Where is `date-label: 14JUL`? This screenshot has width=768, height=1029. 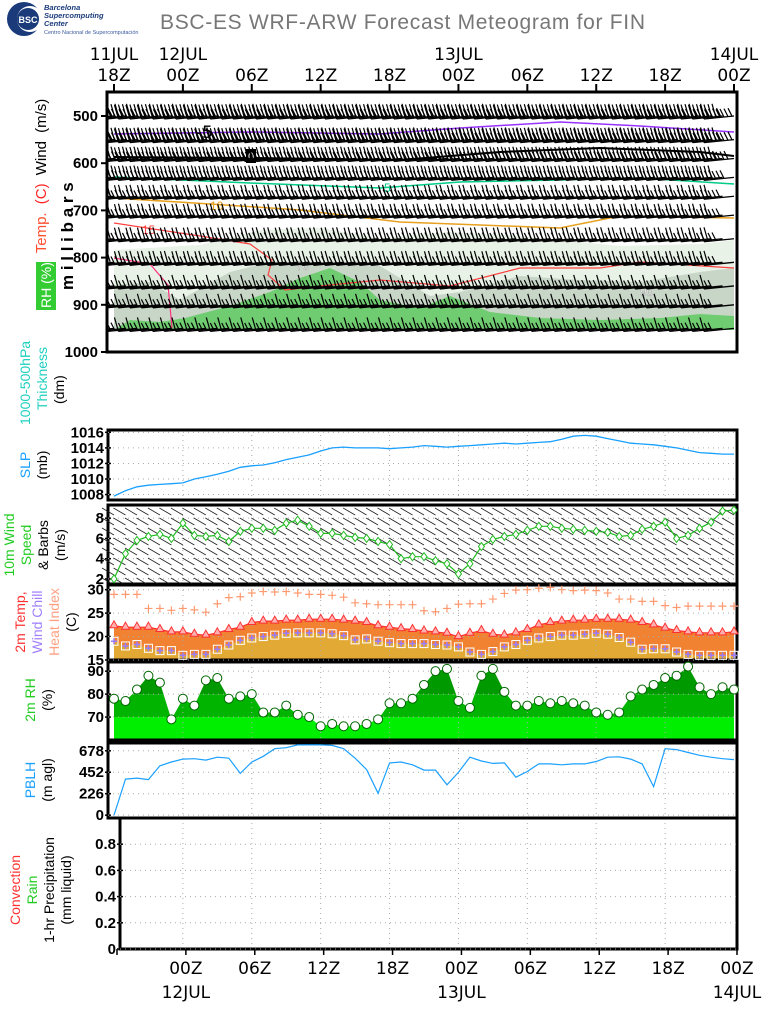
date-label: 14JUL is located at coordinates (734, 55).